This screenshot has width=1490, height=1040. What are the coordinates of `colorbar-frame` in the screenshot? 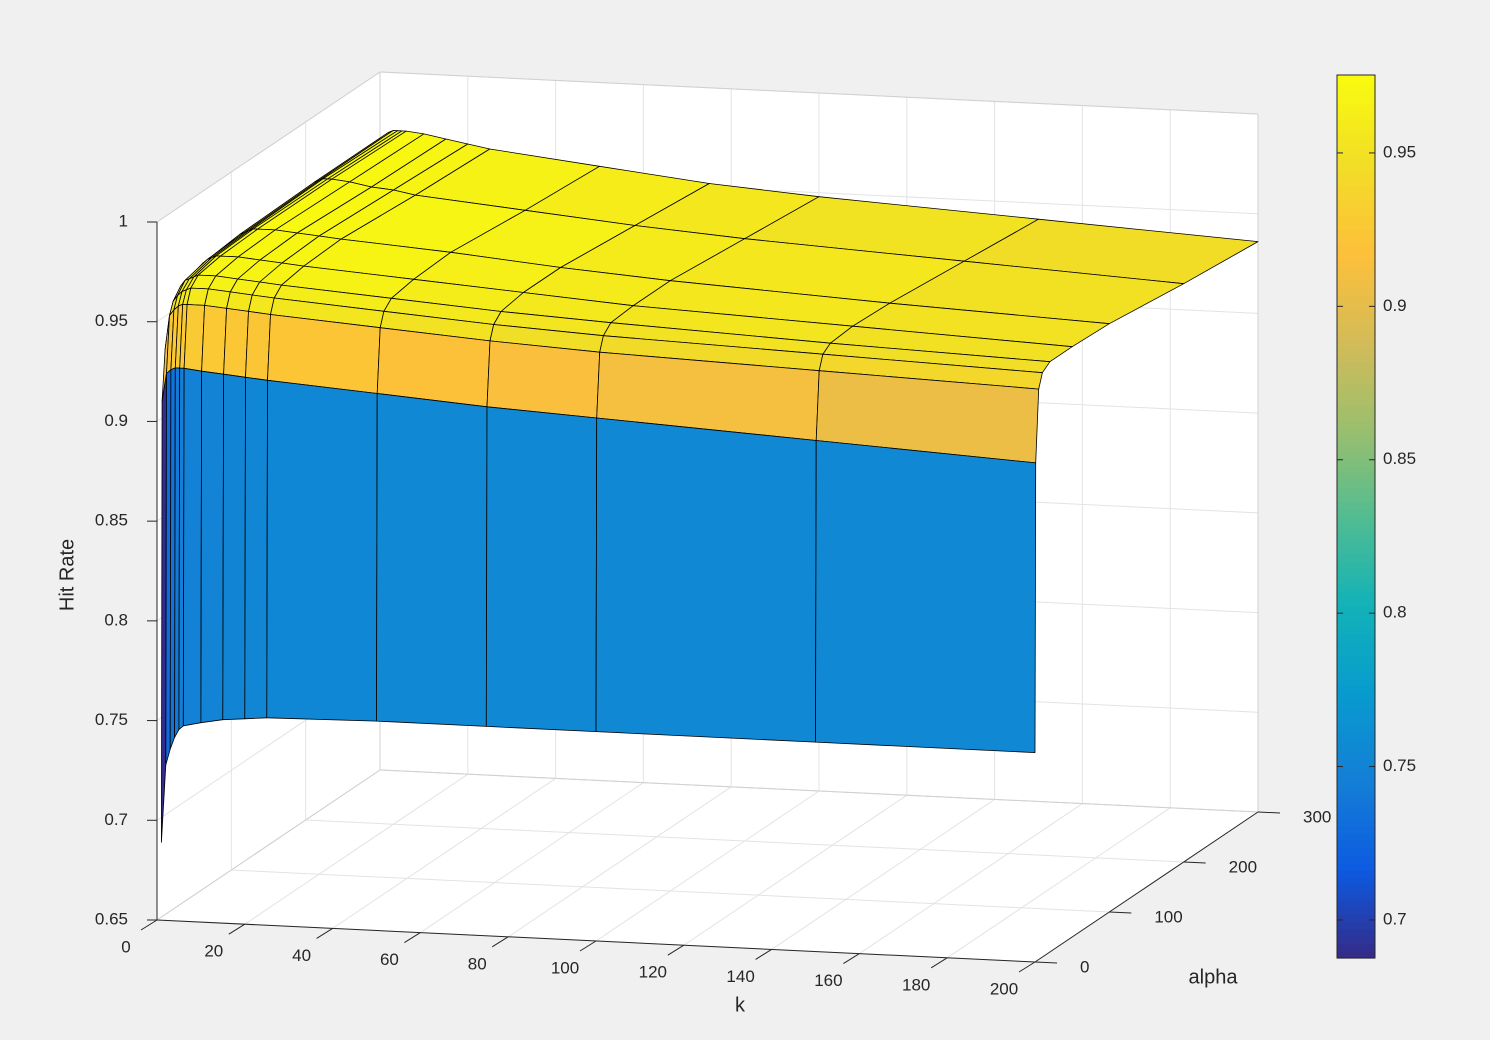 It's located at (1356, 516).